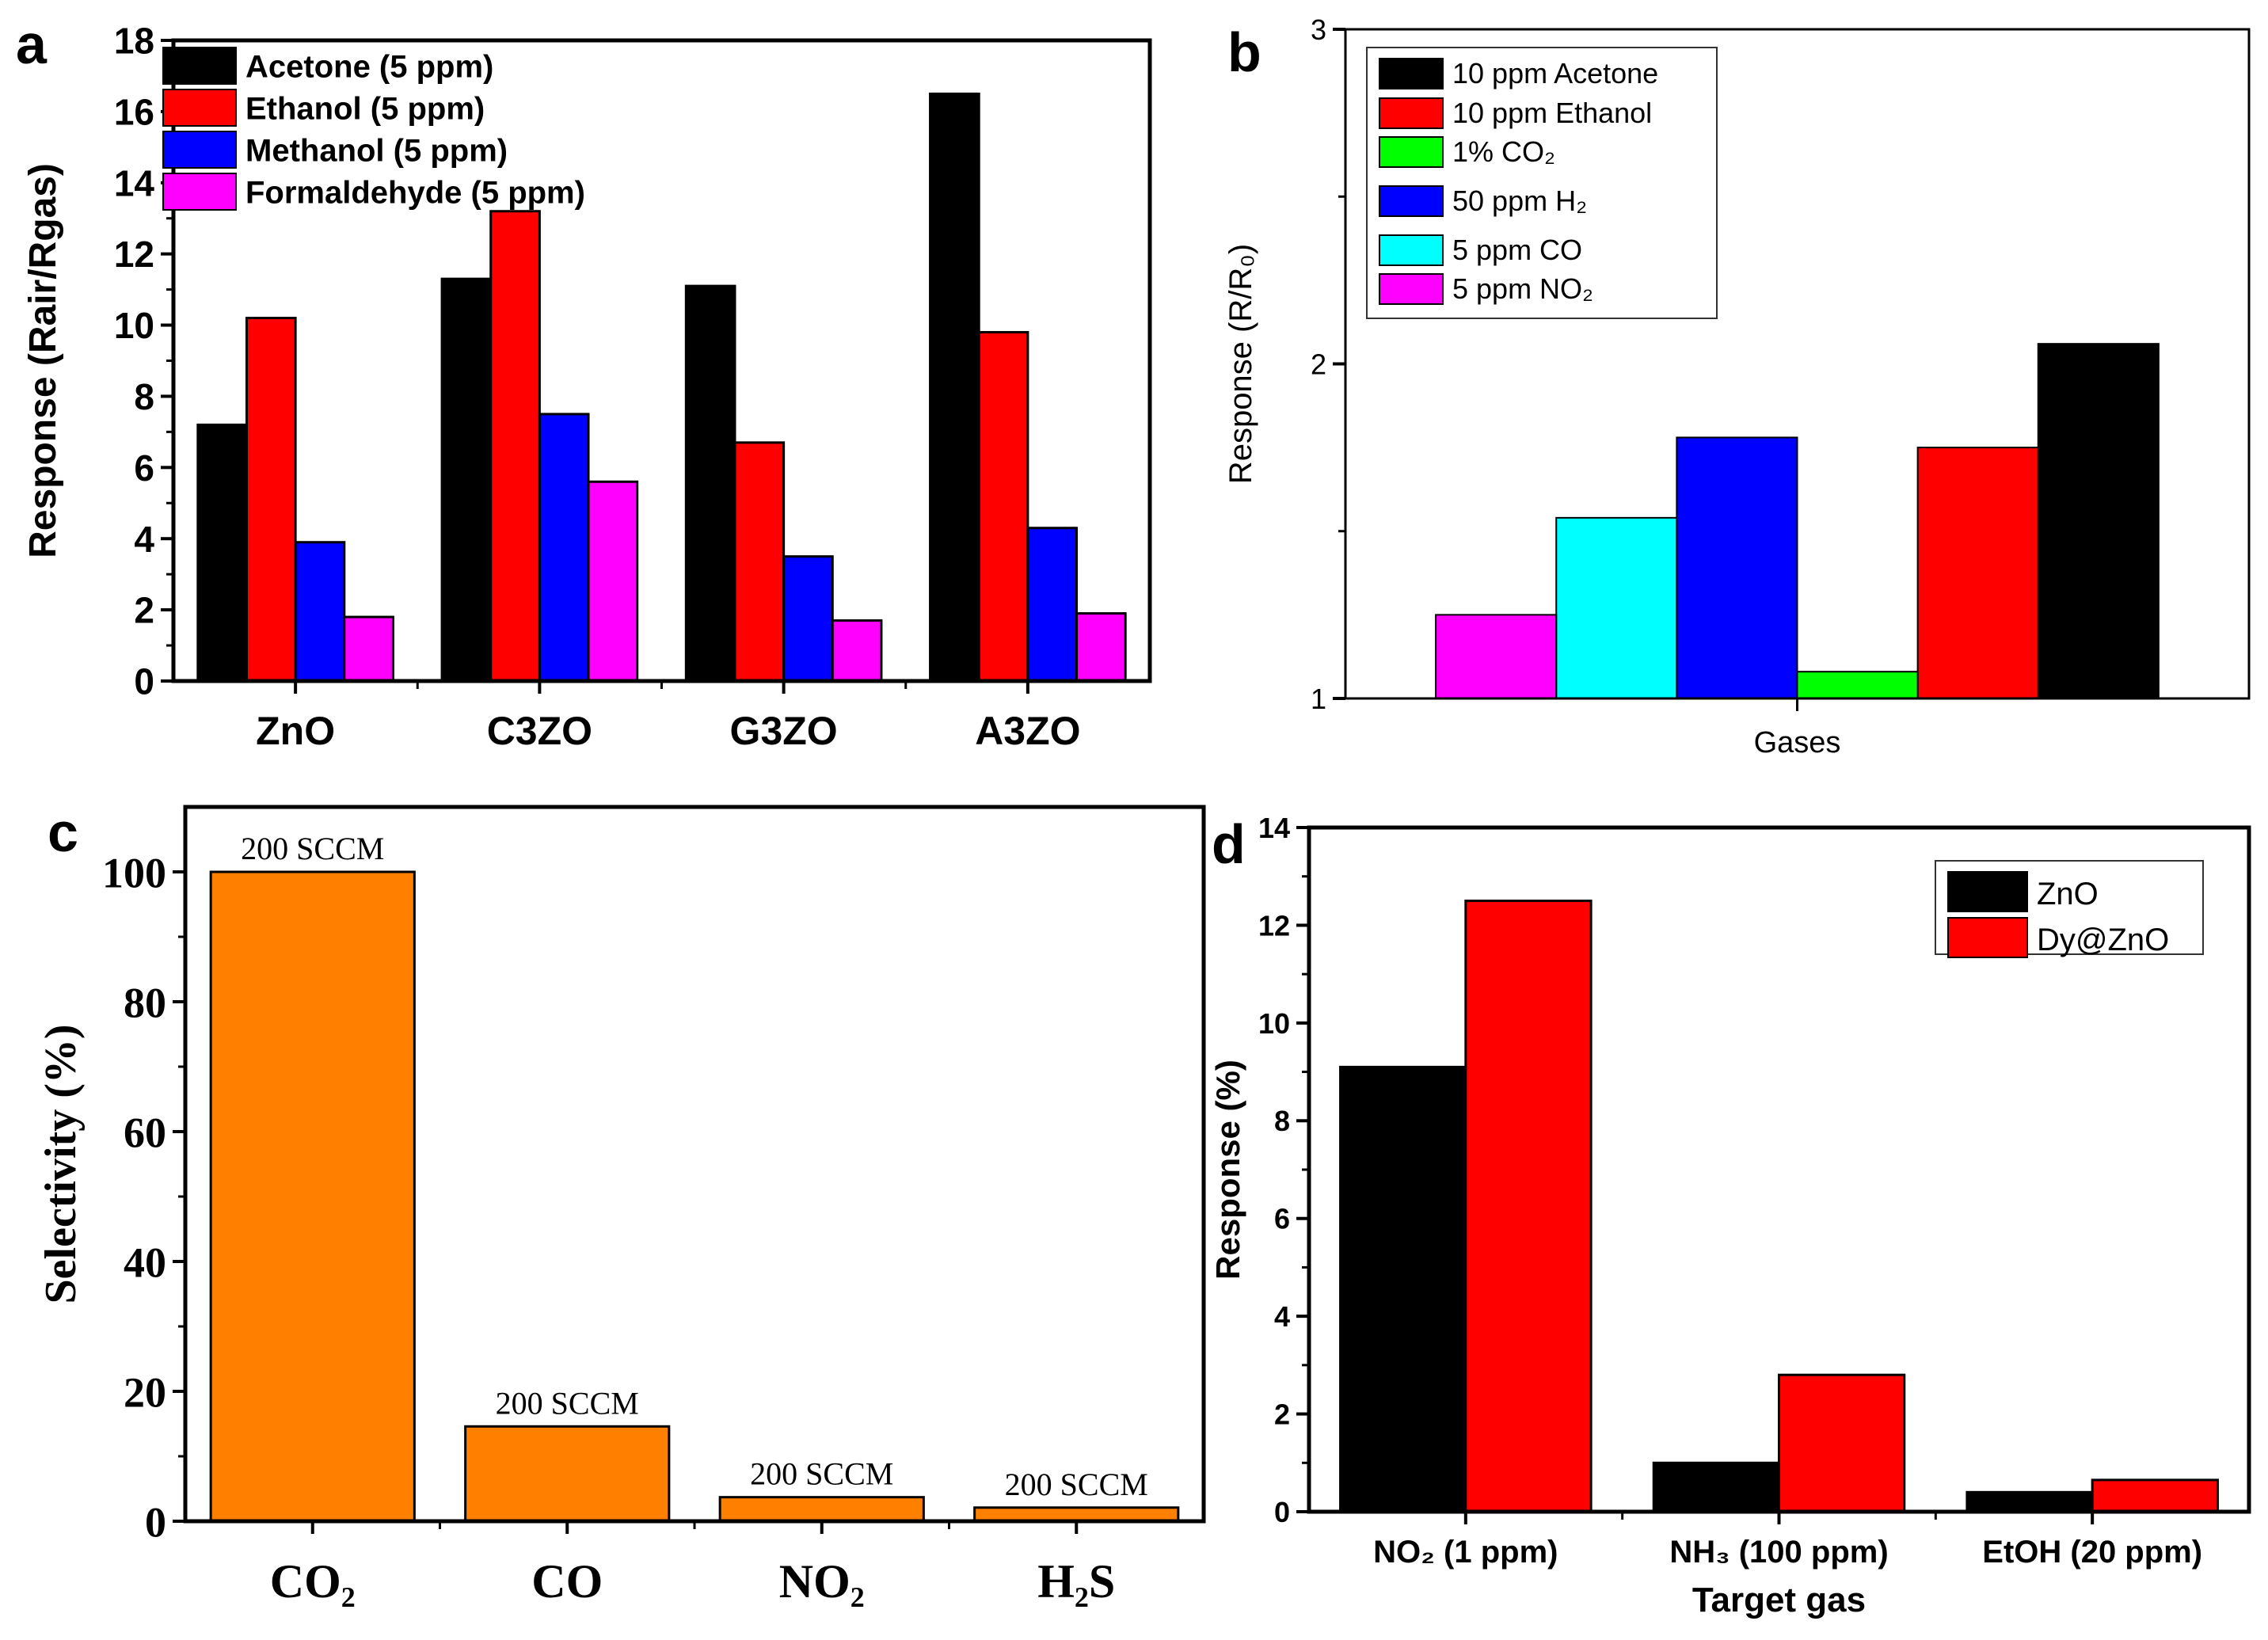 This screenshot has height=1640, width=2268. What do you see at coordinates (1244, 52) in the screenshot?
I see `panel-letter: b` at bounding box center [1244, 52].